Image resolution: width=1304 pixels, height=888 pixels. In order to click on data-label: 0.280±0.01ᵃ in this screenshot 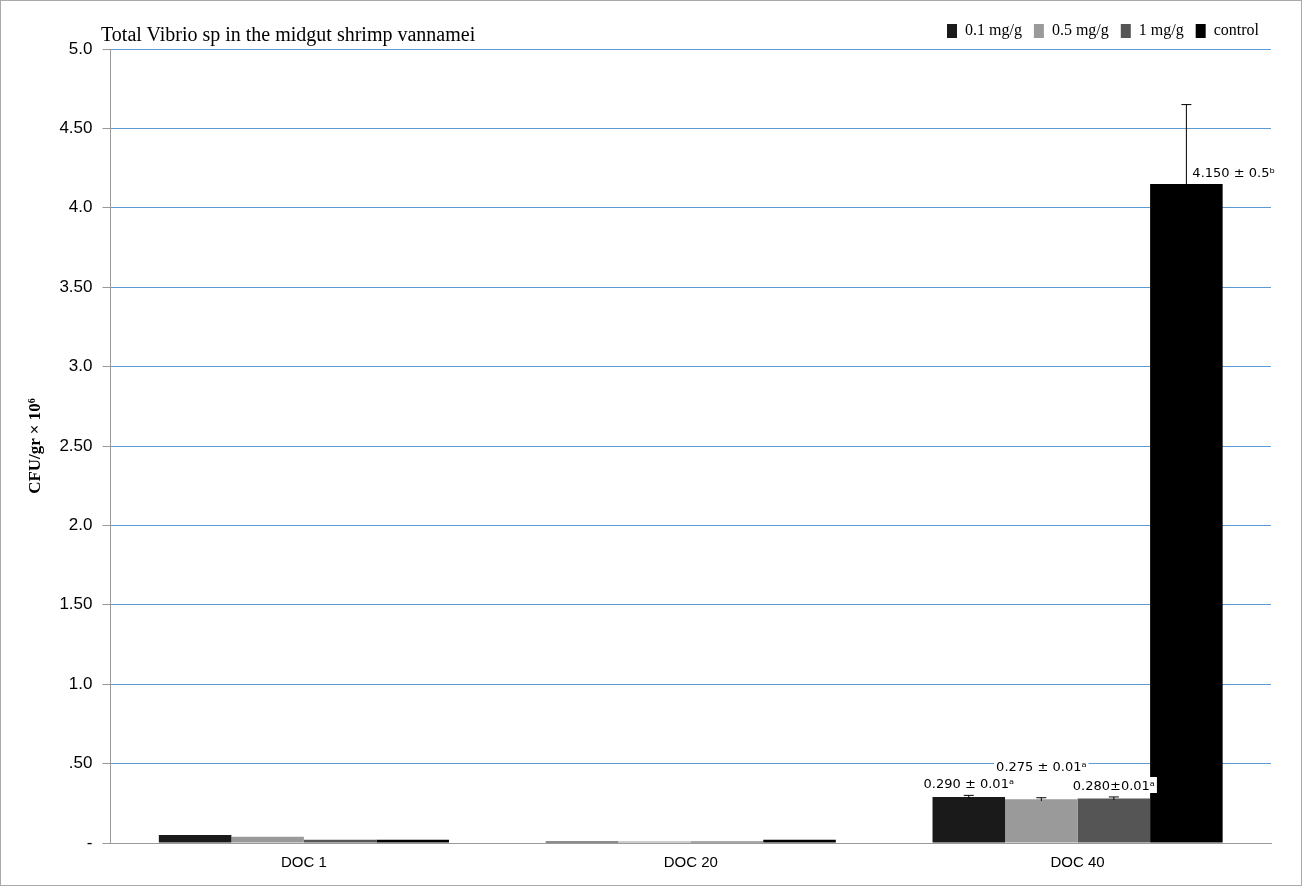, I will do `click(1113, 785)`.